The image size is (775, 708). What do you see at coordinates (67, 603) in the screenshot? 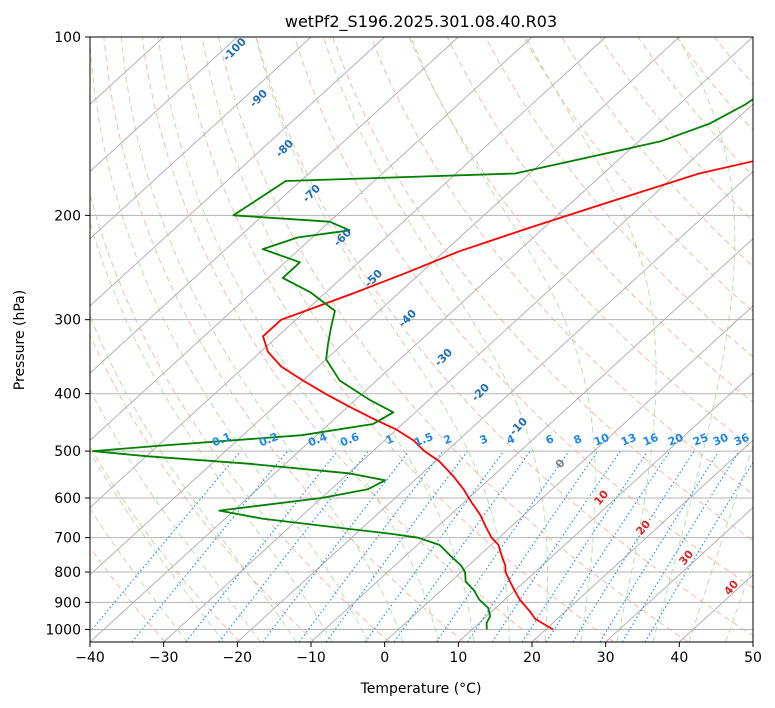
I see `y-tick-label: 900` at bounding box center [67, 603].